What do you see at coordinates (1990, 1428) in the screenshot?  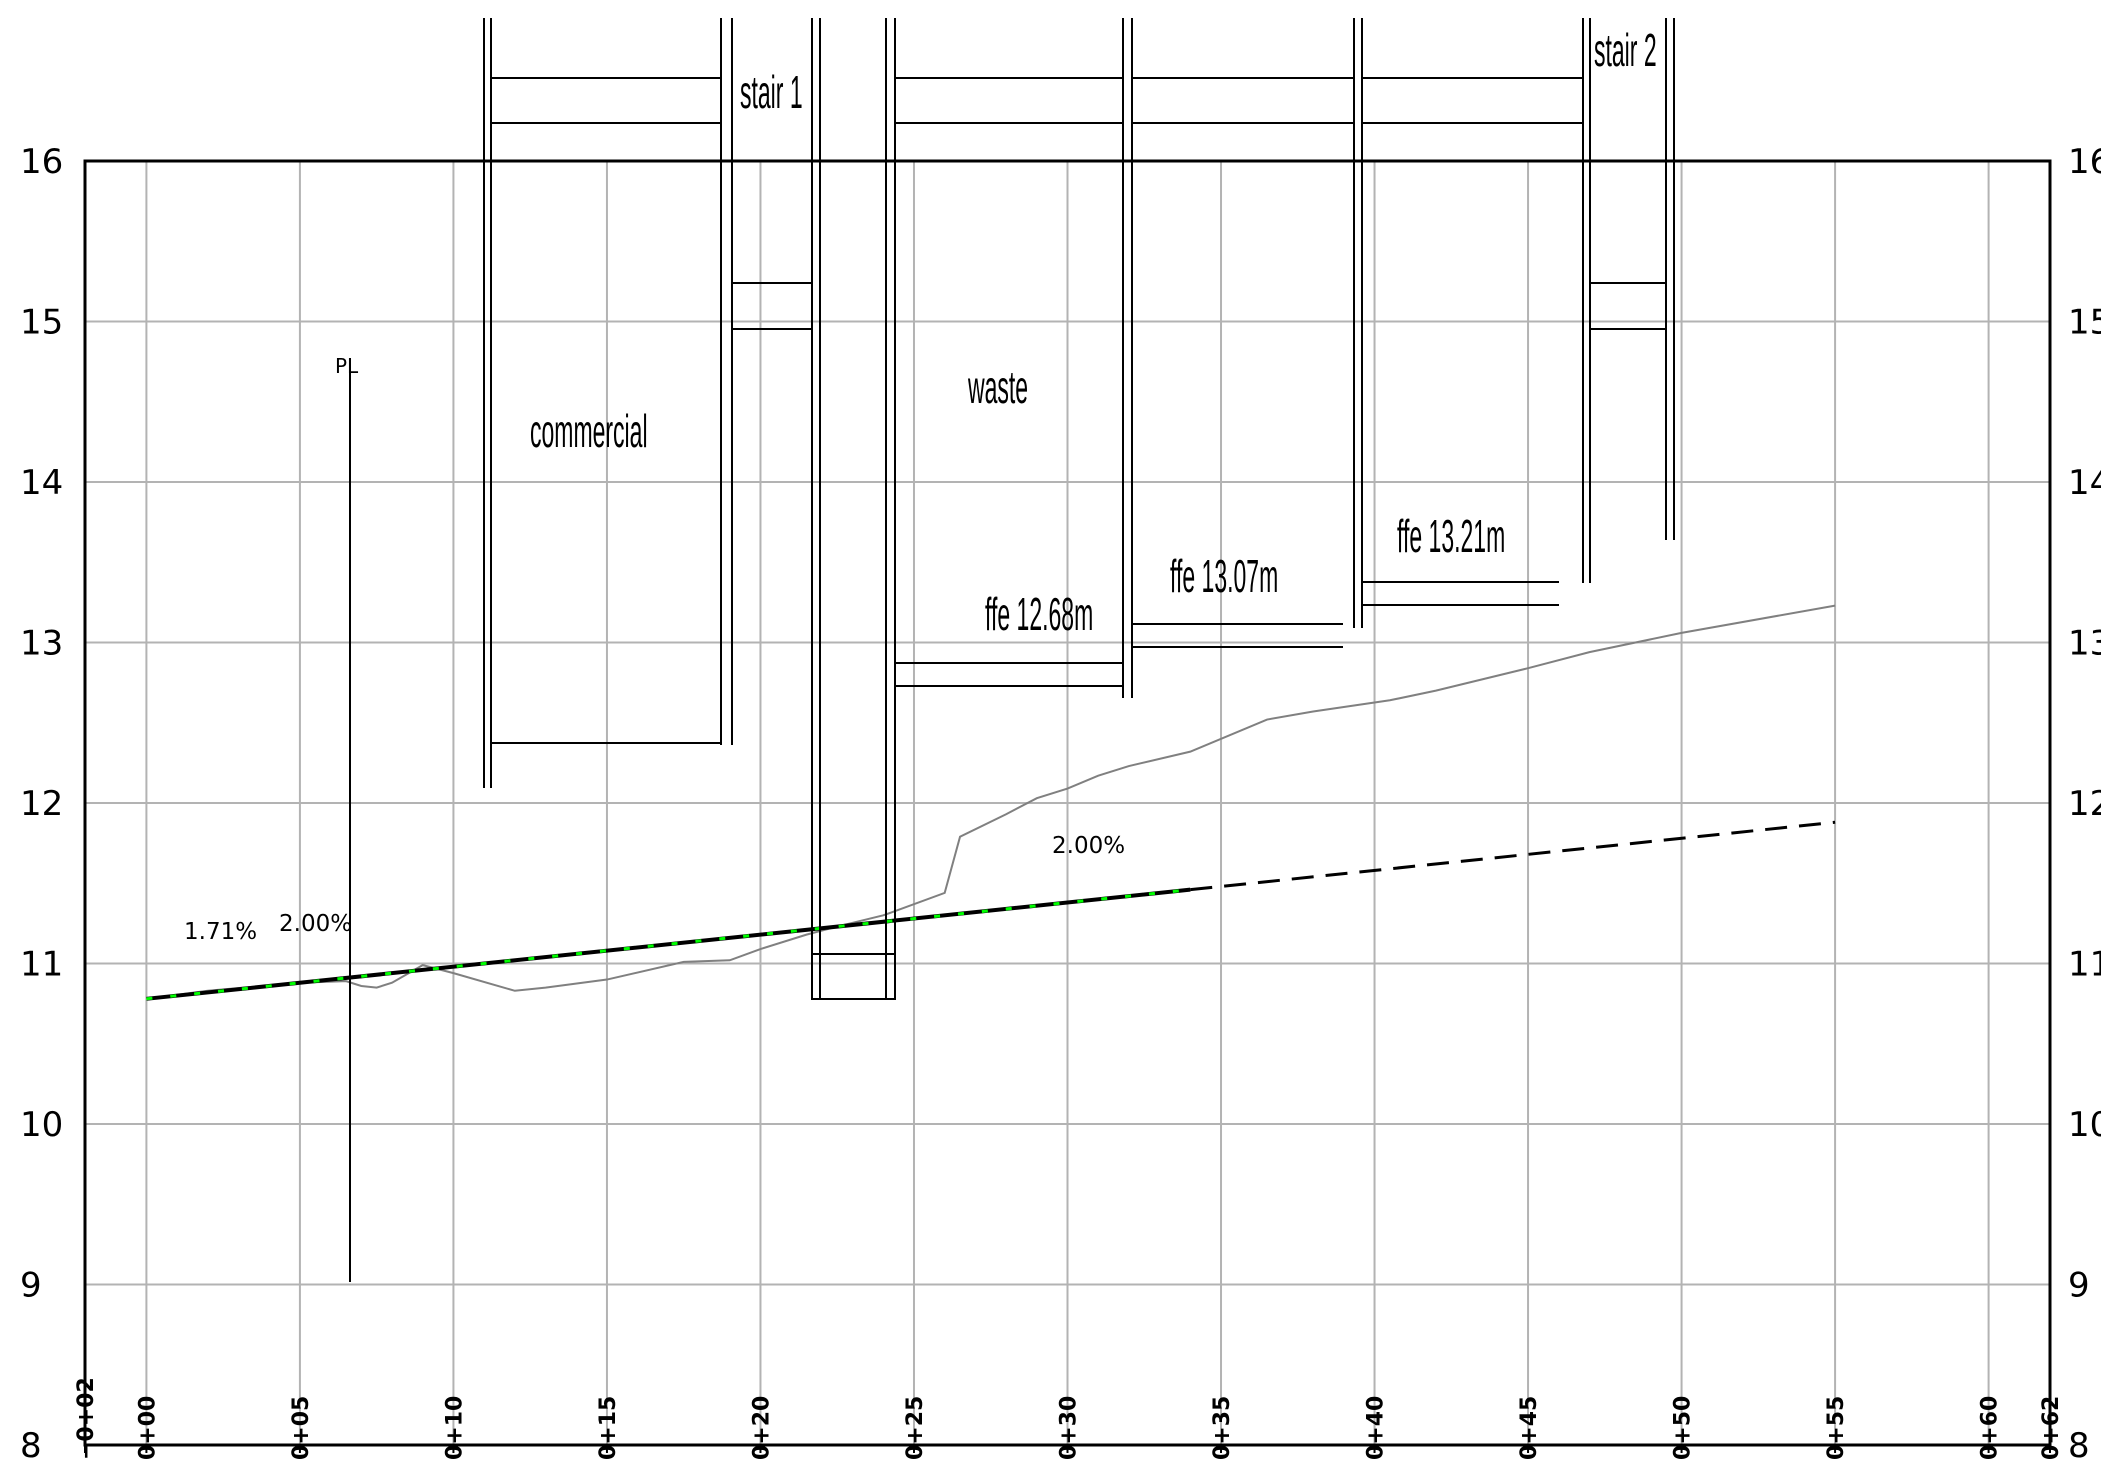 I see `x-tick-label: 0+60` at bounding box center [1990, 1428].